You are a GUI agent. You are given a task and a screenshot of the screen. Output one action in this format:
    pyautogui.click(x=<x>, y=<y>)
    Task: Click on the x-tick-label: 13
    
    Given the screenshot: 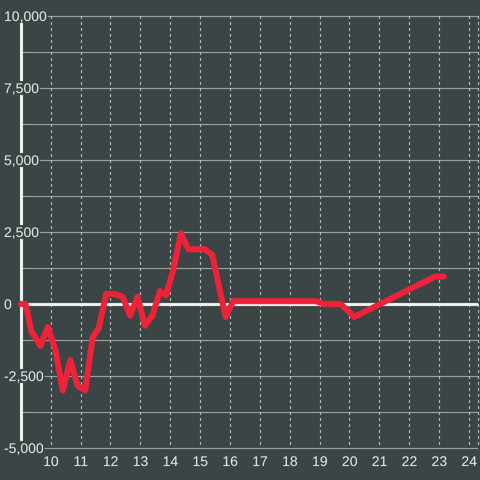 What is the action you would take?
    pyautogui.click(x=140, y=461)
    